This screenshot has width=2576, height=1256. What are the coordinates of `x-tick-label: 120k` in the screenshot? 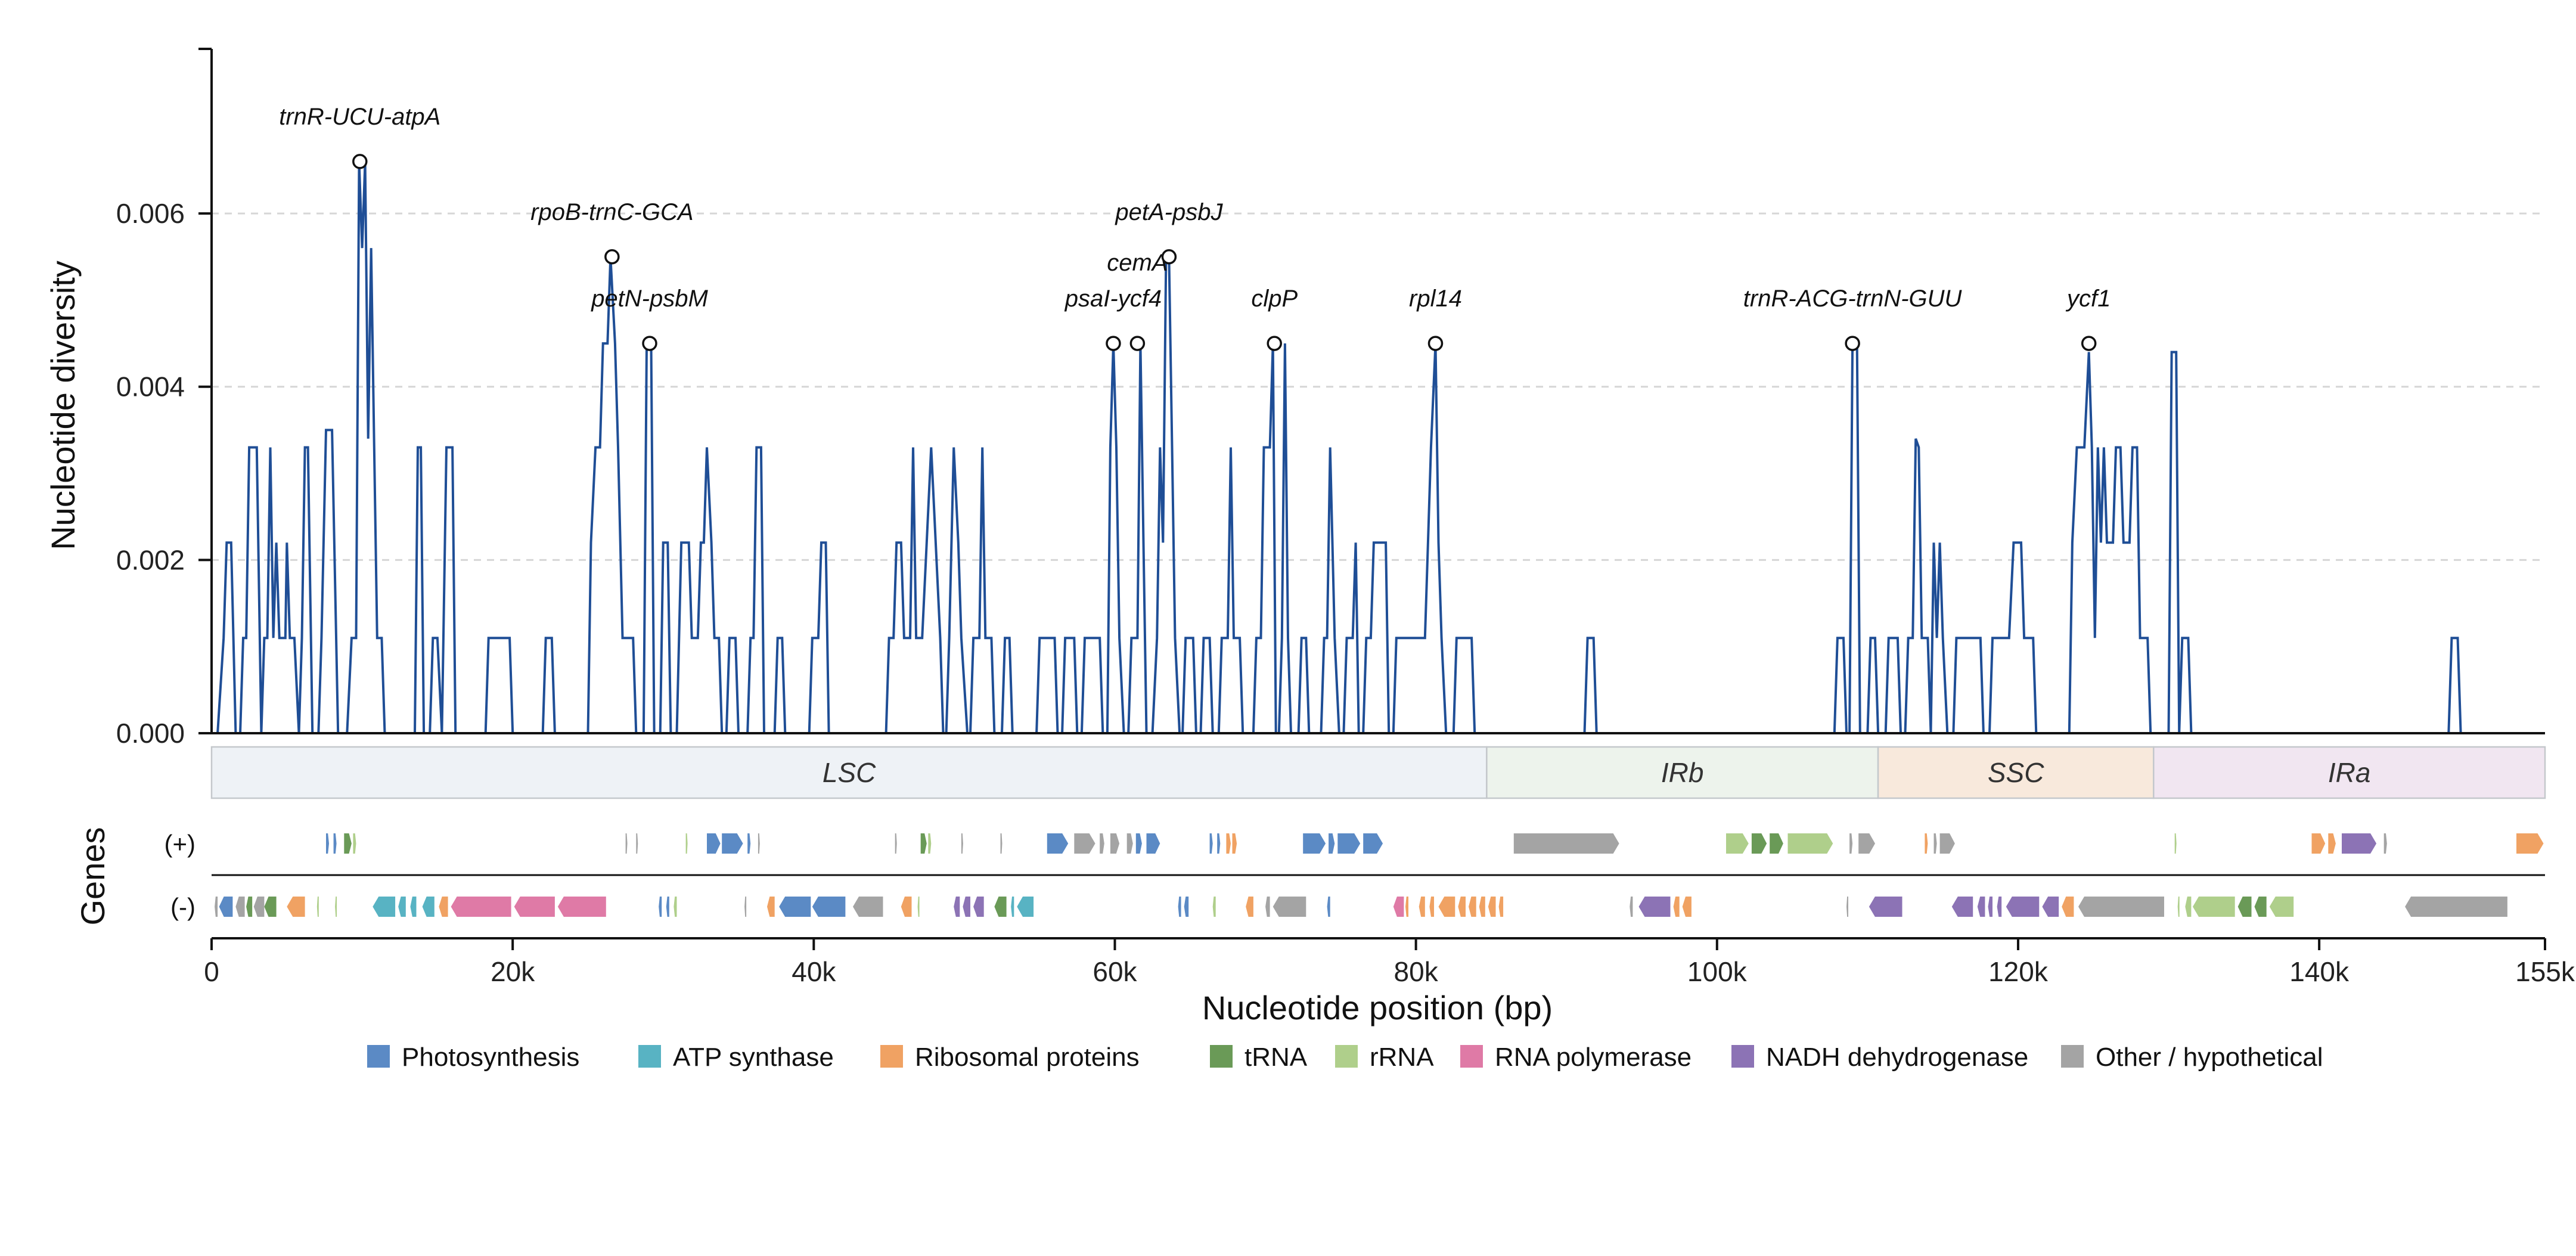 It's located at (2019, 972).